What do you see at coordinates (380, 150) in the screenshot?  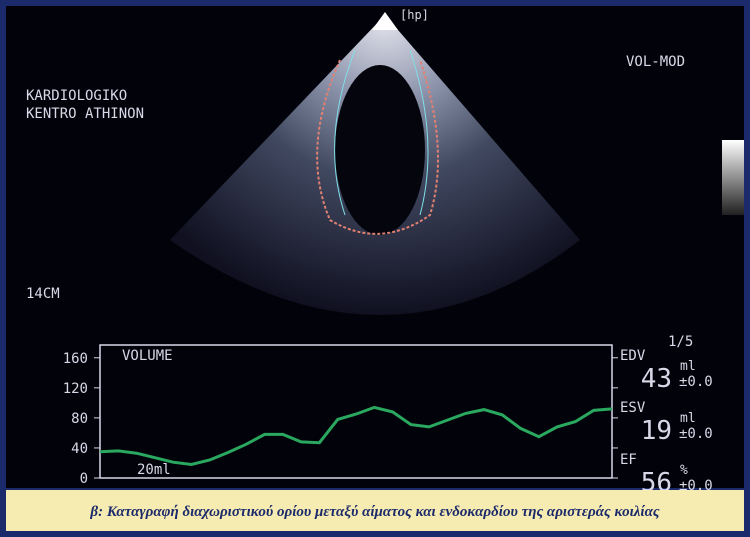 I see `ventricle` at bounding box center [380, 150].